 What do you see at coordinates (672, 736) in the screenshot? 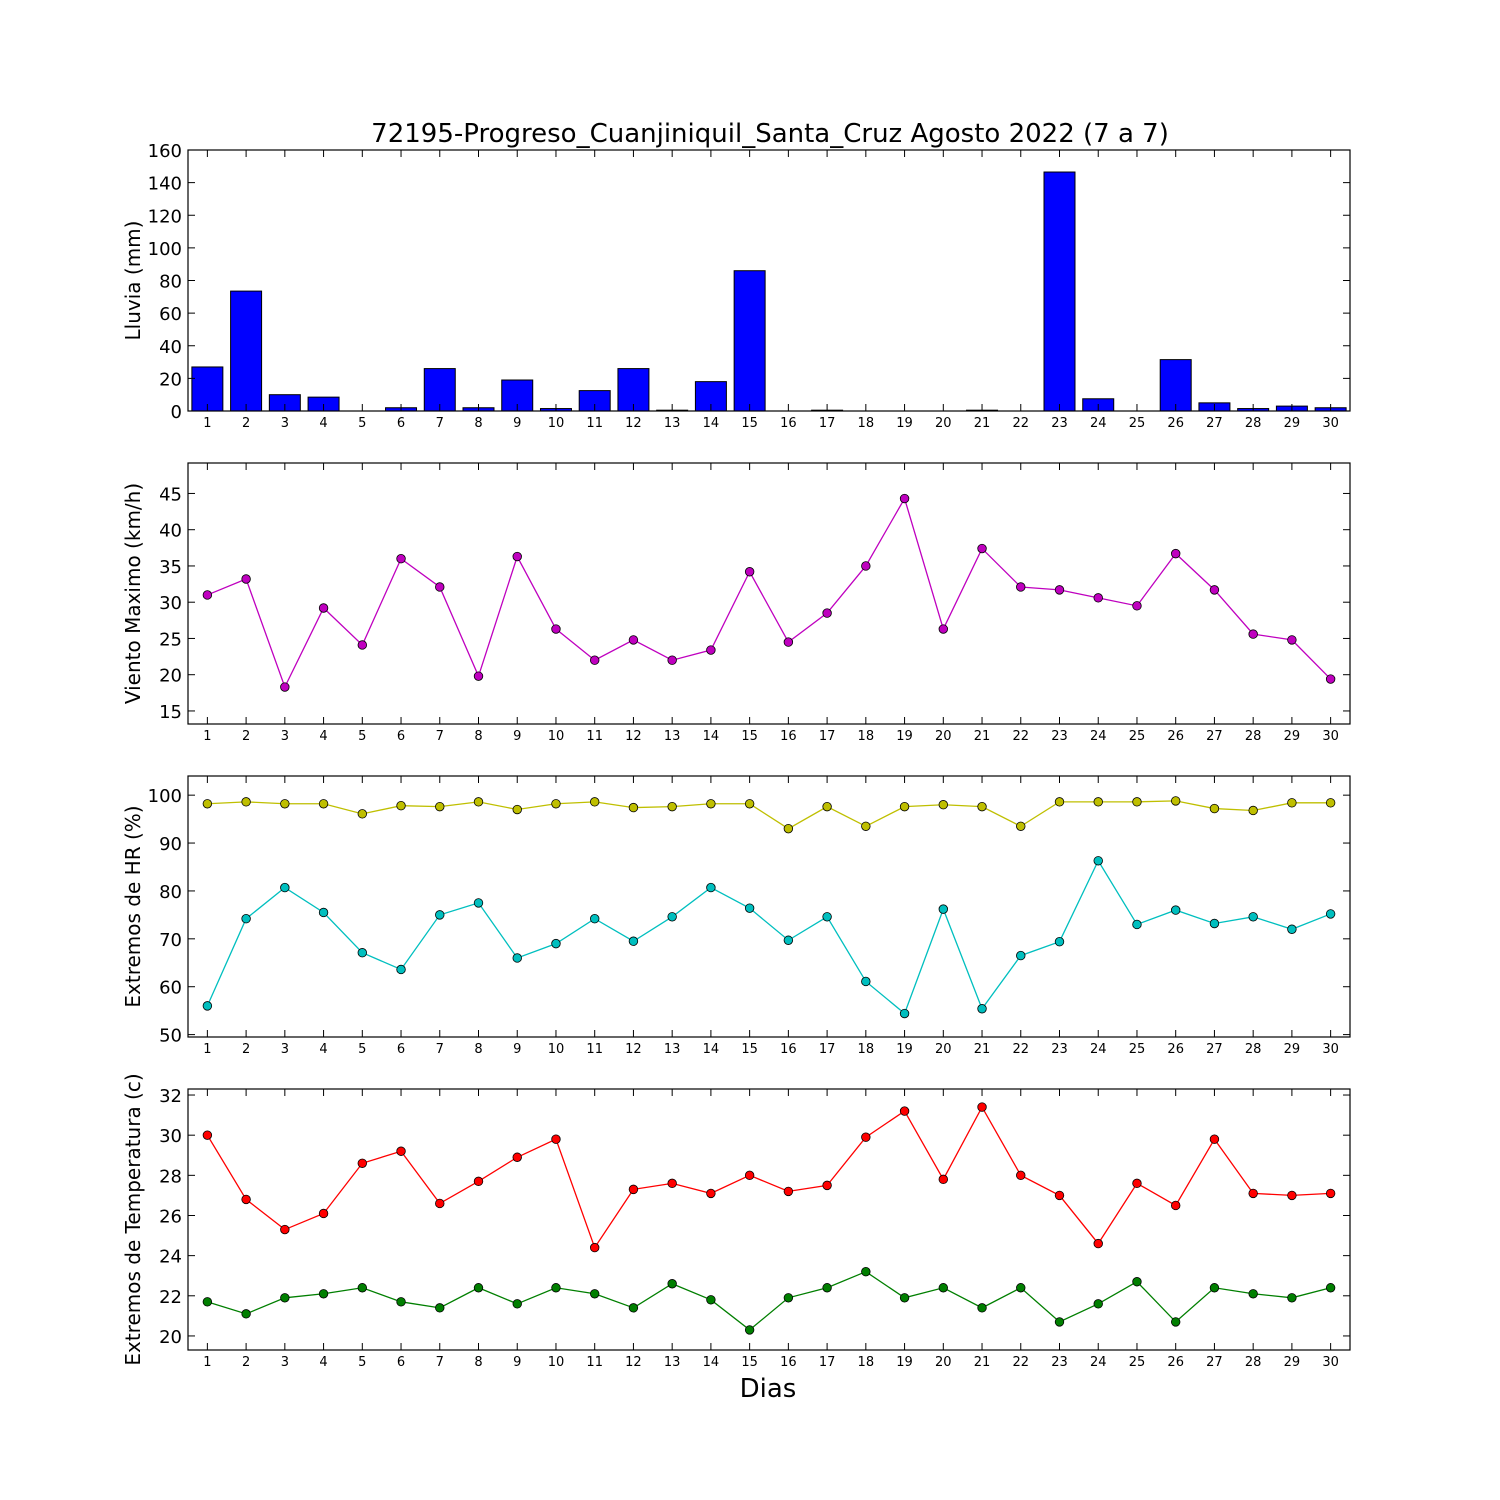
I see `x-tick-label: 13` at bounding box center [672, 736].